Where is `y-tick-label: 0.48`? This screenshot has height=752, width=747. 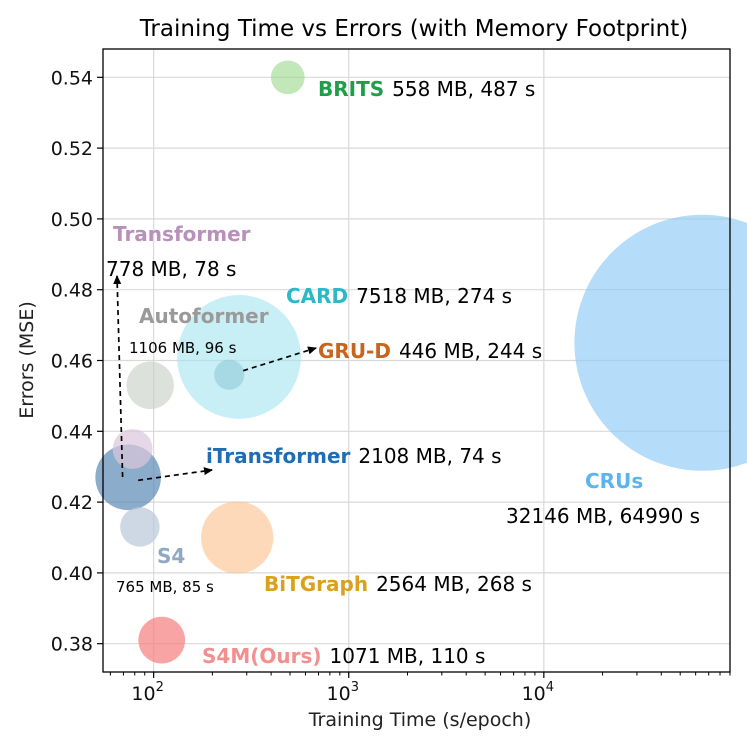 y-tick-label: 0.48 is located at coordinates (72, 291).